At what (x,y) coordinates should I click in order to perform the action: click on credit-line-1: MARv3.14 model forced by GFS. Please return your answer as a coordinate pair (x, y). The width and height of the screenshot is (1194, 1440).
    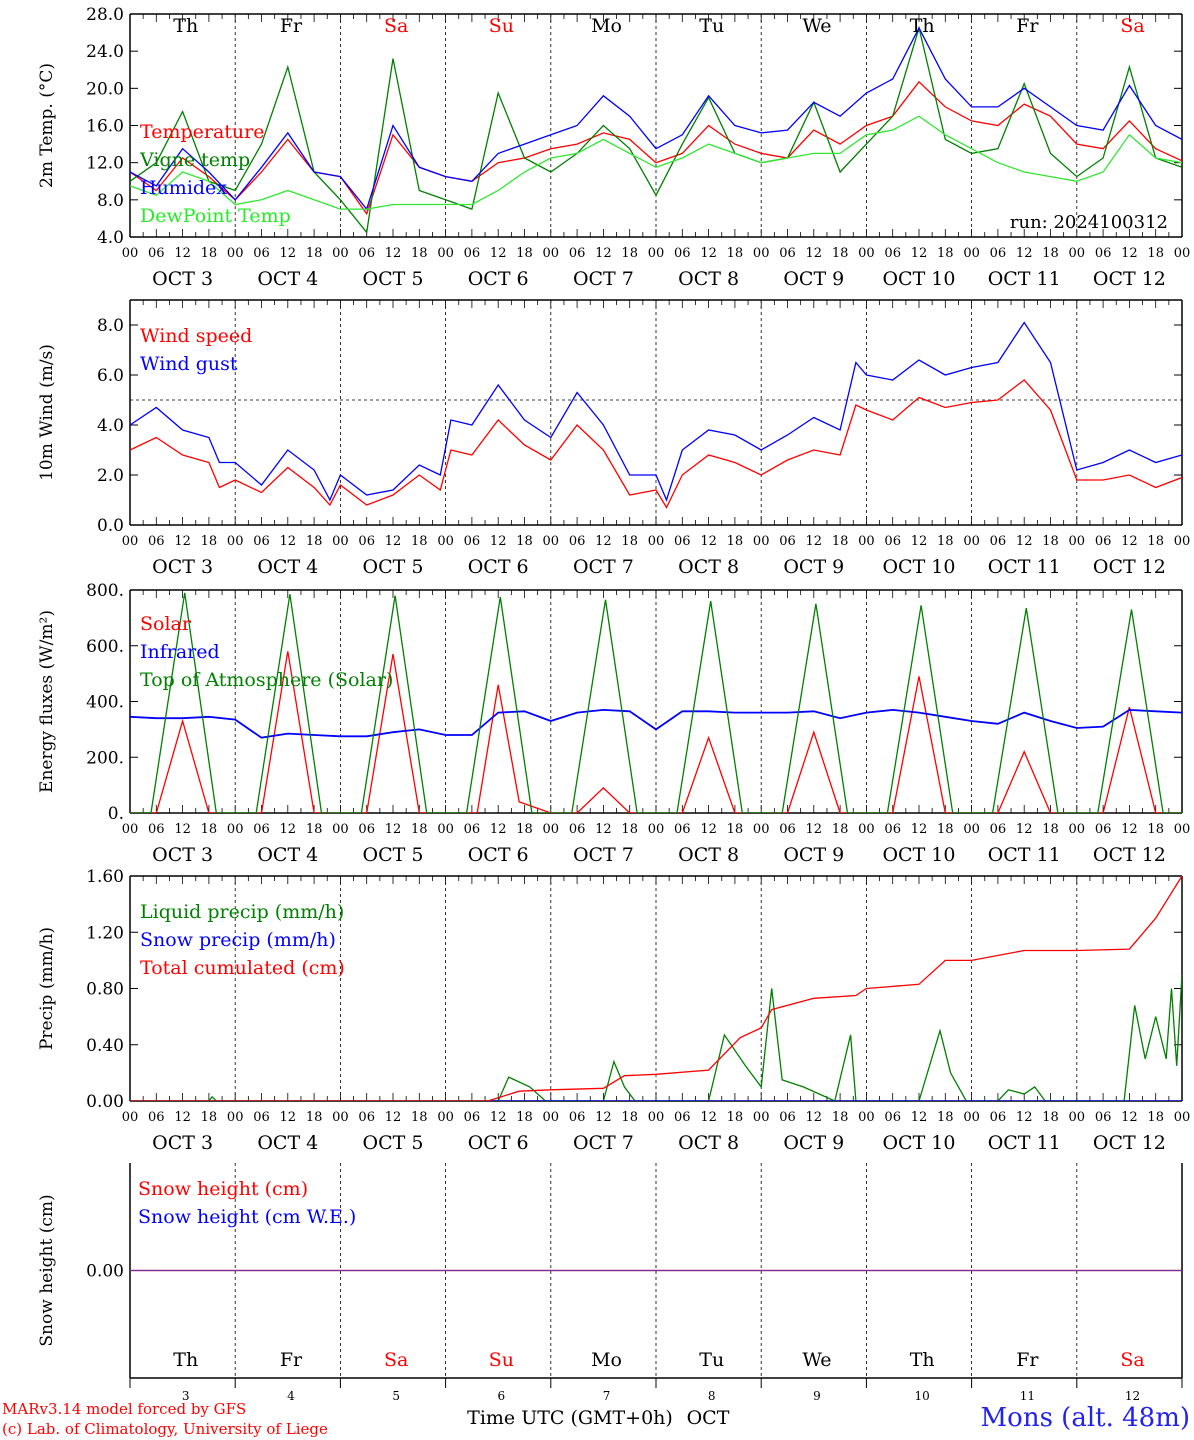
    Looking at the image, I should click on (124, 1409).